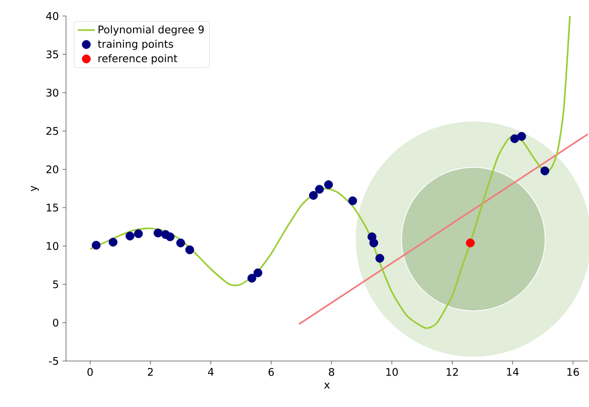 This screenshot has height=407, width=589. What do you see at coordinates (53, 361) in the screenshot?
I see `y-tick-label: -5` at bounding box center [53, 361].